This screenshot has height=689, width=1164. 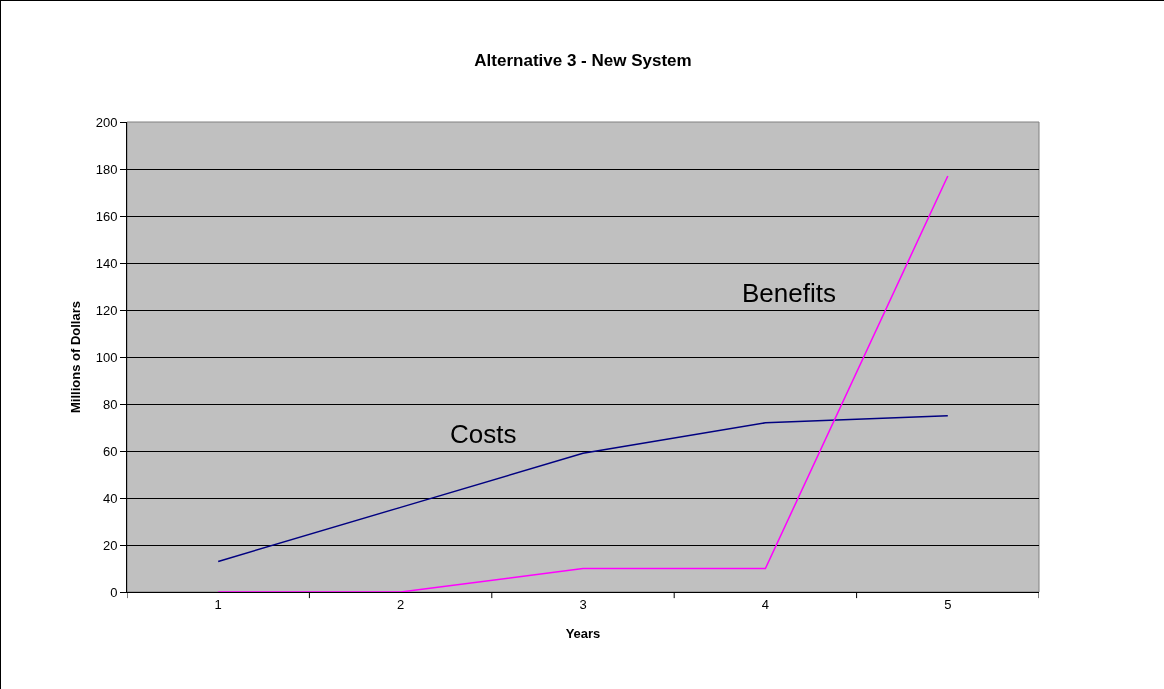 What do you see at coordinates (400, 604) in the screenshot?
I see `x-tick-label: 2` at bounding box center [400, 604].